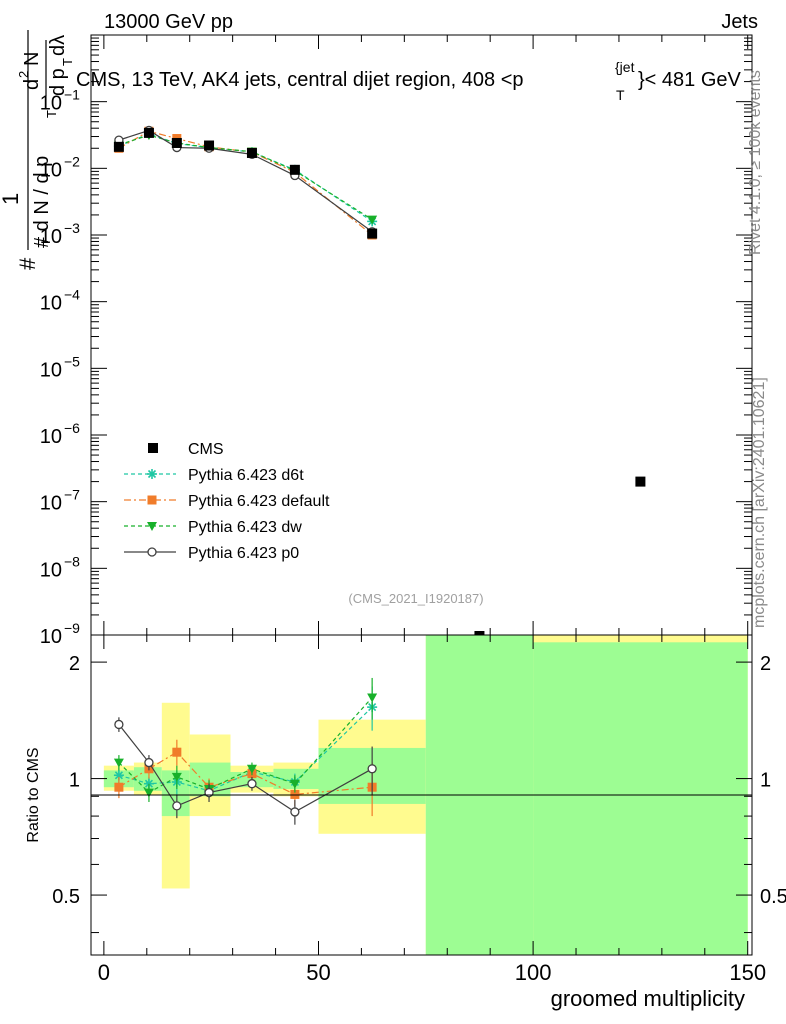 This screenshot has width=786, height=1024. I want to click on title-sub: T, so click(620, 95).